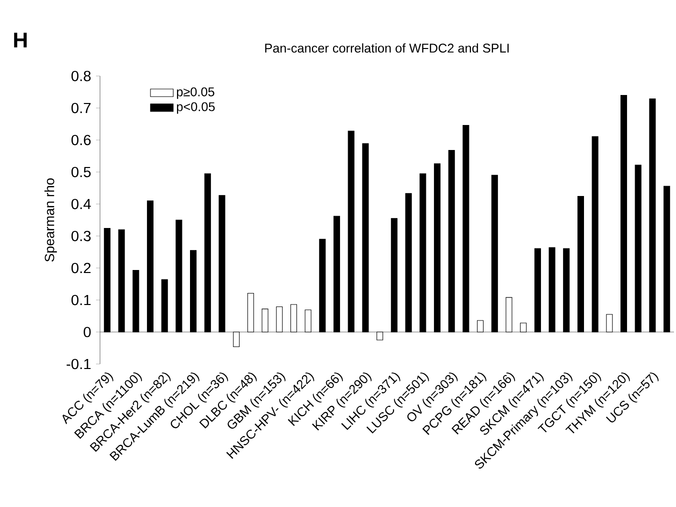  Describe the element at coordinates (387, 48) in the screenshot. I see `chart-title: Pan-cancer correlation of WFDC2 and SPLI` at that location.